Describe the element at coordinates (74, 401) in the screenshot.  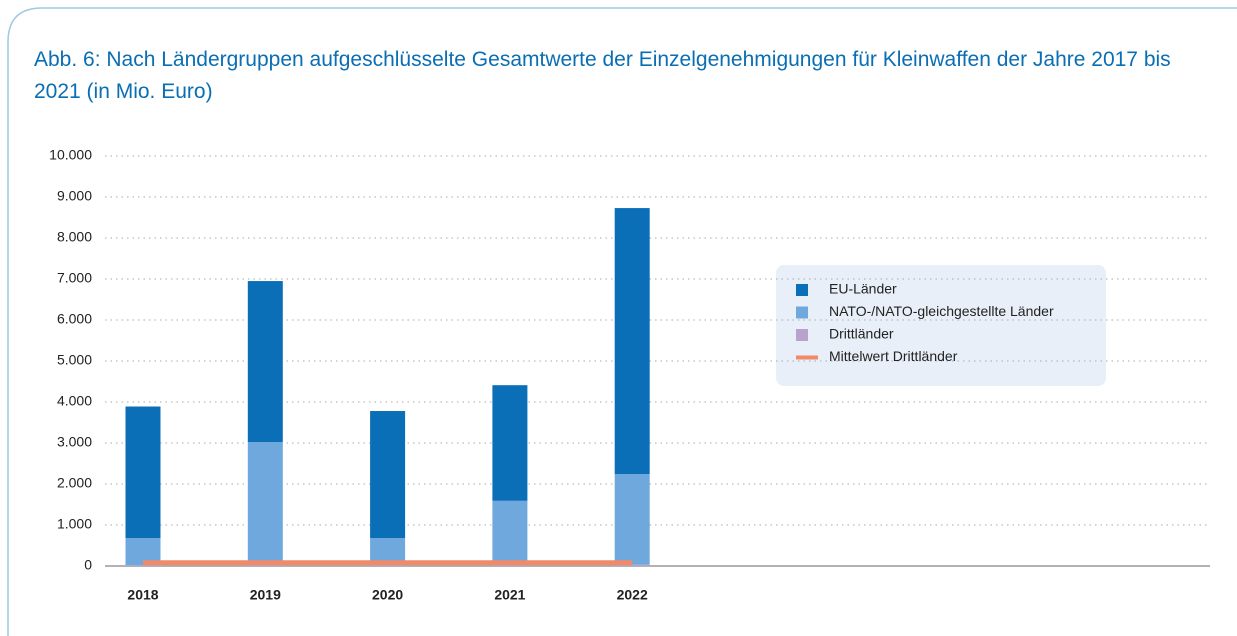
I see `y-tick-label: 4.000` at that location.